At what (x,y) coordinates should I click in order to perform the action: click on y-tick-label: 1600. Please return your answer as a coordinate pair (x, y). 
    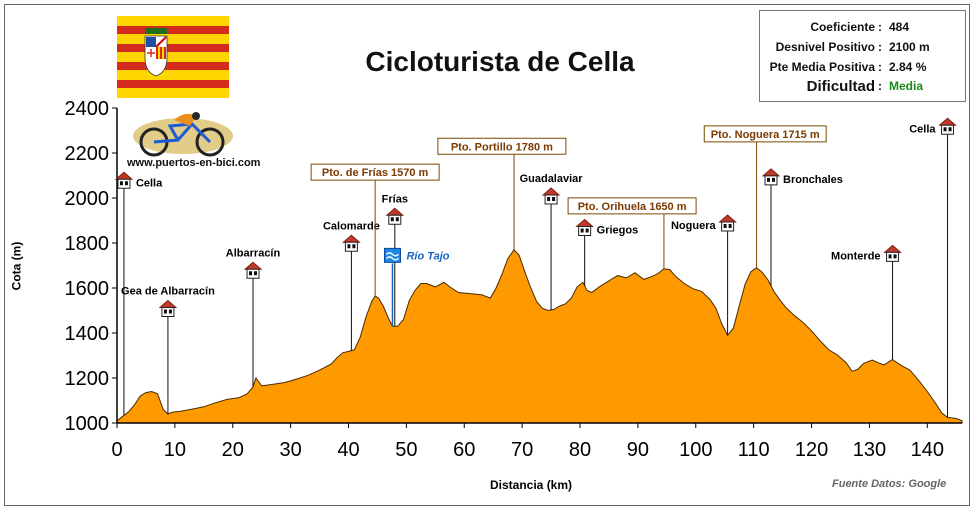
    Looking at the image, I should click on (87, 289).